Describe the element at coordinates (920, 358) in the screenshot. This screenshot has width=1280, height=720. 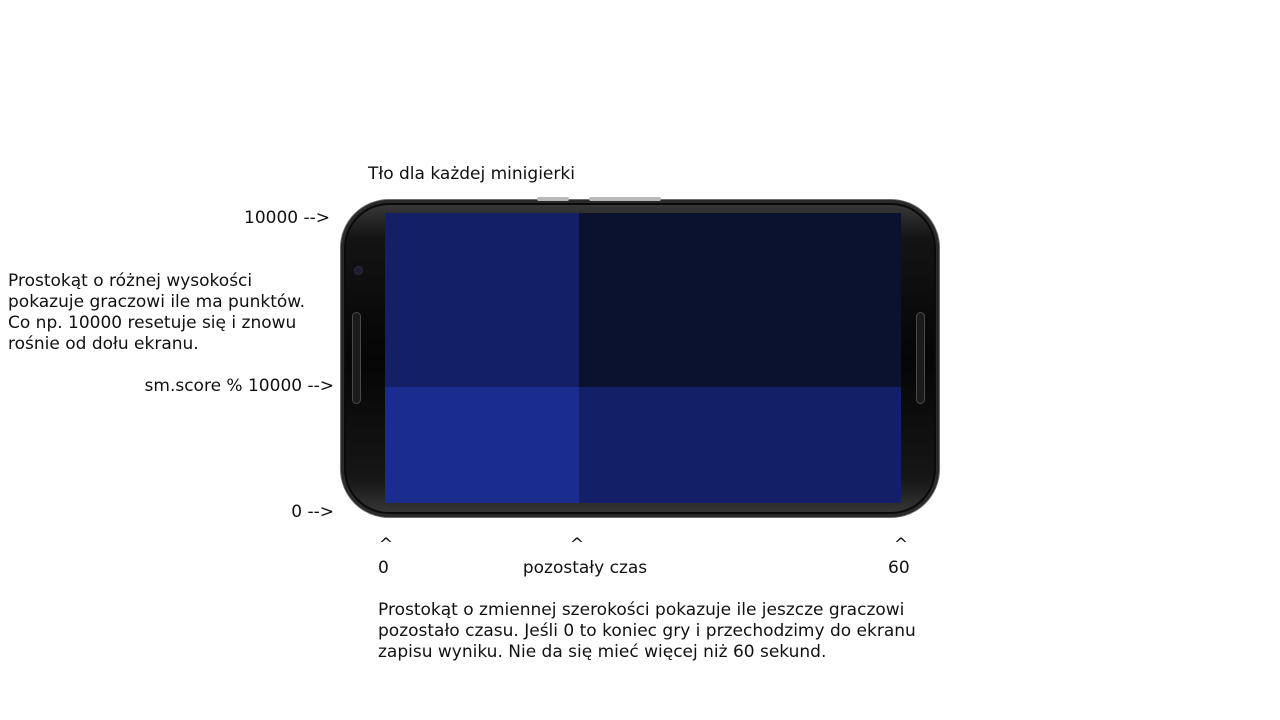
I see `right-speaker` at that location.